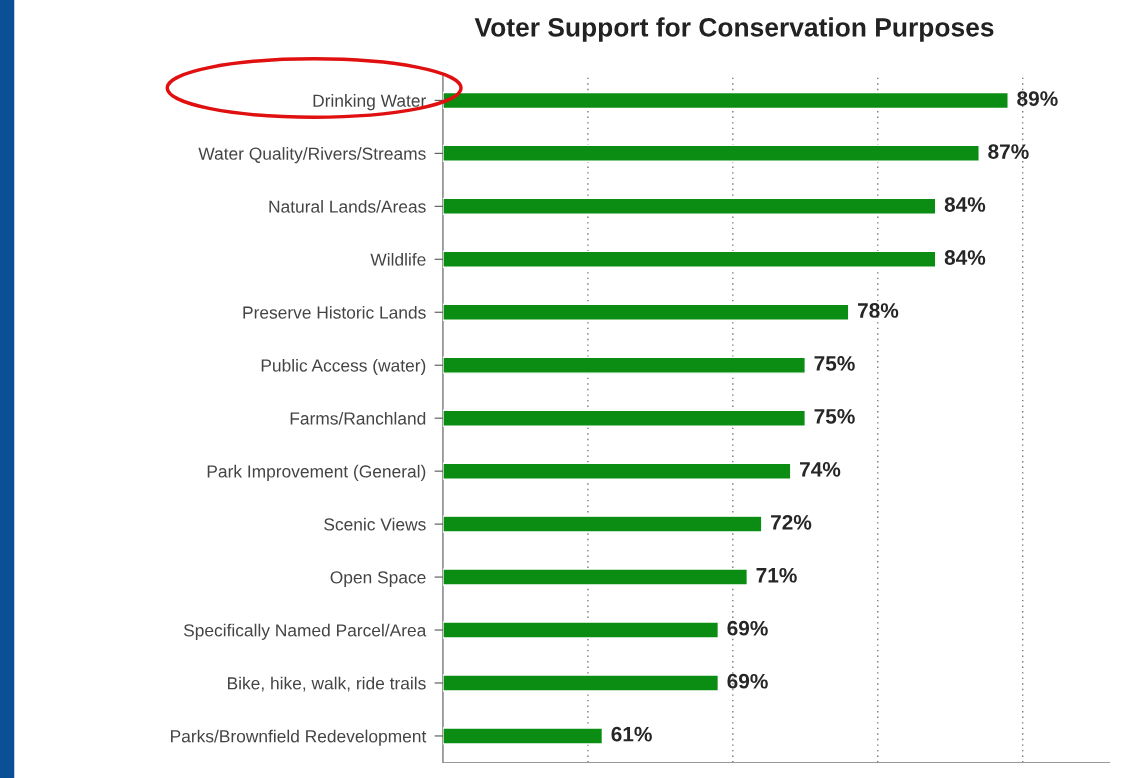 The width and height of the screenshot is (1130, 778). I want to click on y-tick-label: Wildlife, so click(398, 259).